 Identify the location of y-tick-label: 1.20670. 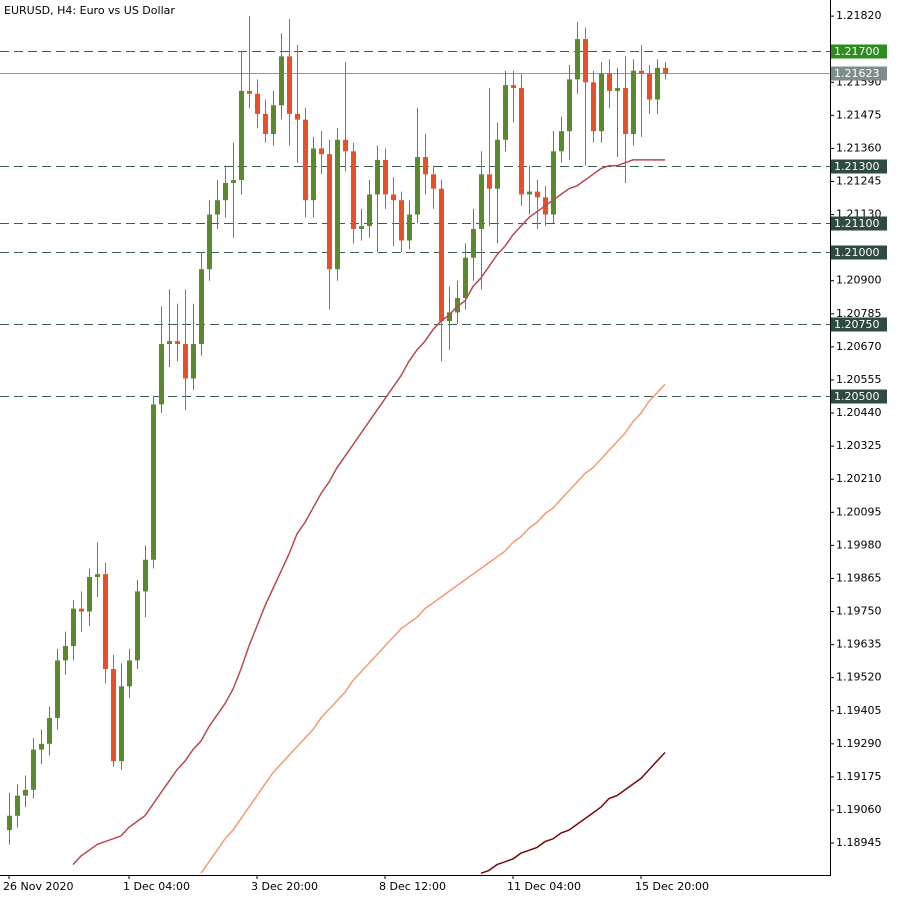
(859, 346).